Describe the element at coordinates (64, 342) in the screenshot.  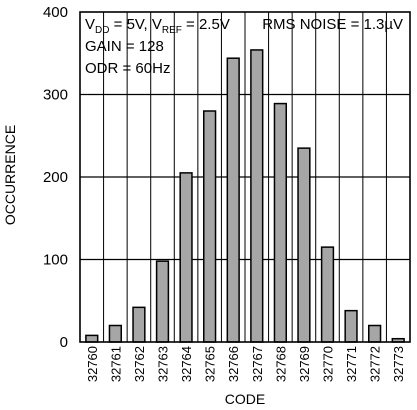
I see `y-tick-label: 0` at that location.